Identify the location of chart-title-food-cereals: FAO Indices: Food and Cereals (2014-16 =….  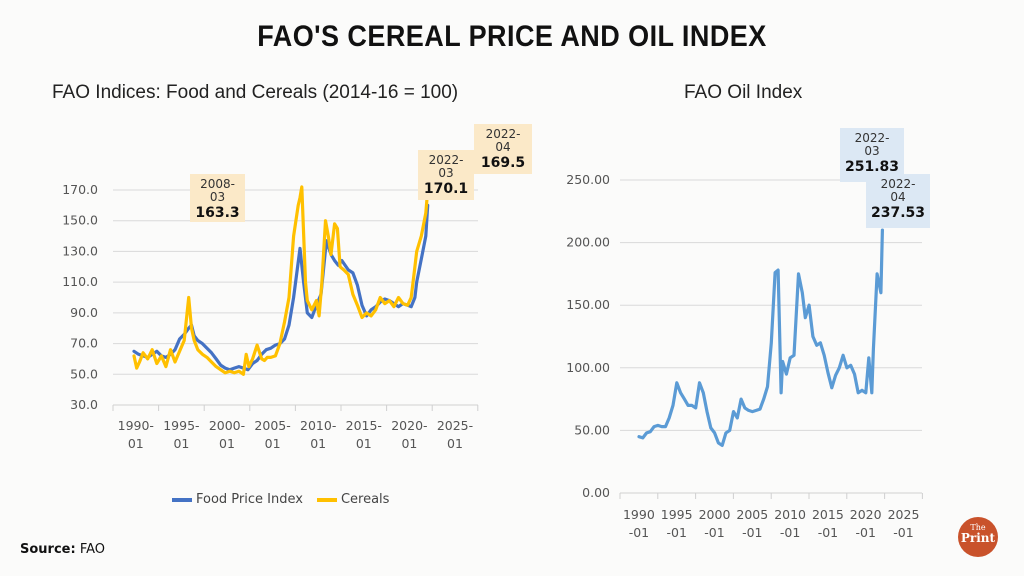
(255, 92).